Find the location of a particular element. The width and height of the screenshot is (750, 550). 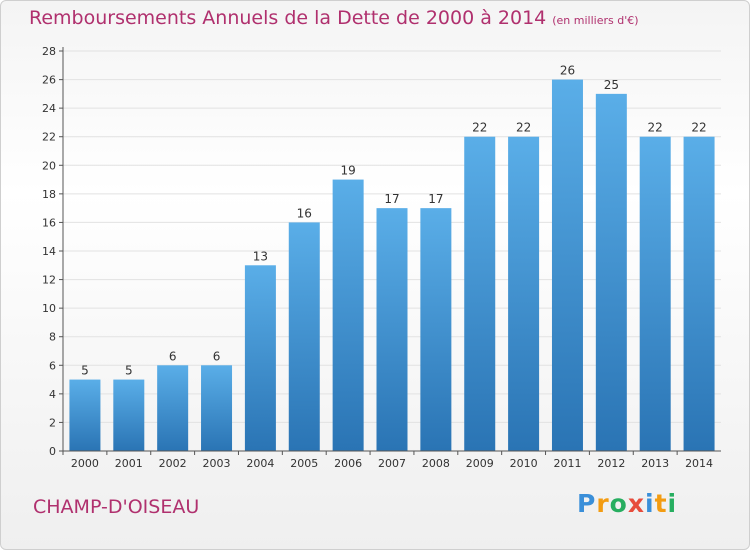

x-tick-label: 2002 is located at coordinates (173, 463).